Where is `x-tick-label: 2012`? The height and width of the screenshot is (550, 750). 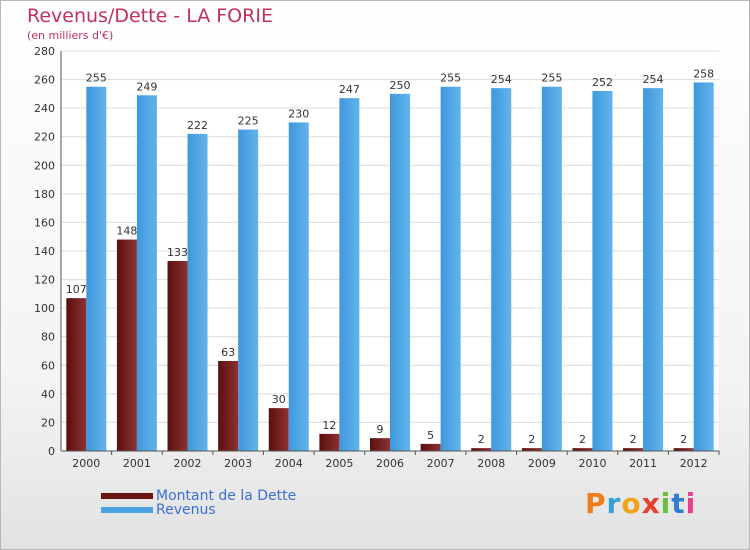
x-tick-label: 2012 is located at coordinates (694, 463).